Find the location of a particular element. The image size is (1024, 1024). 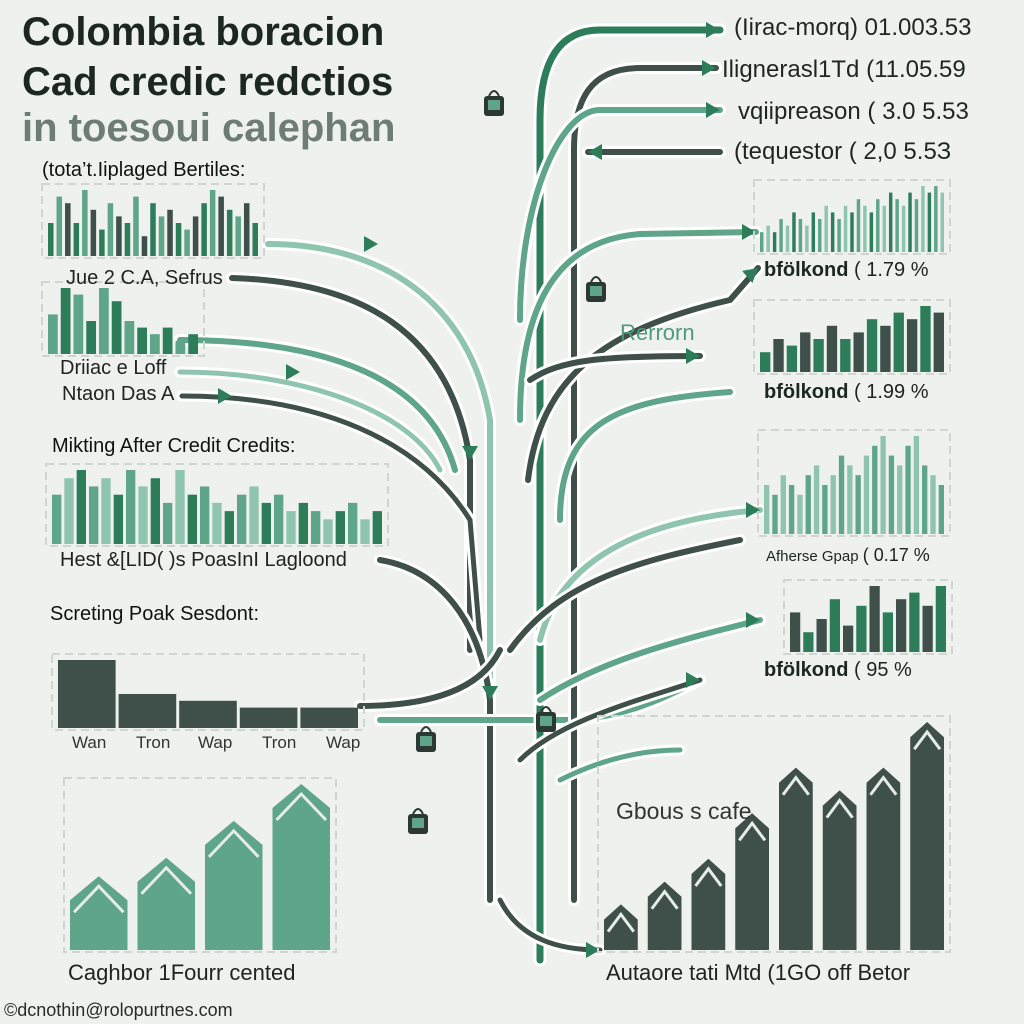

left-label-3: Hest &[LID( )s PoasInI Lagloond is located at coordinates (203, 560).